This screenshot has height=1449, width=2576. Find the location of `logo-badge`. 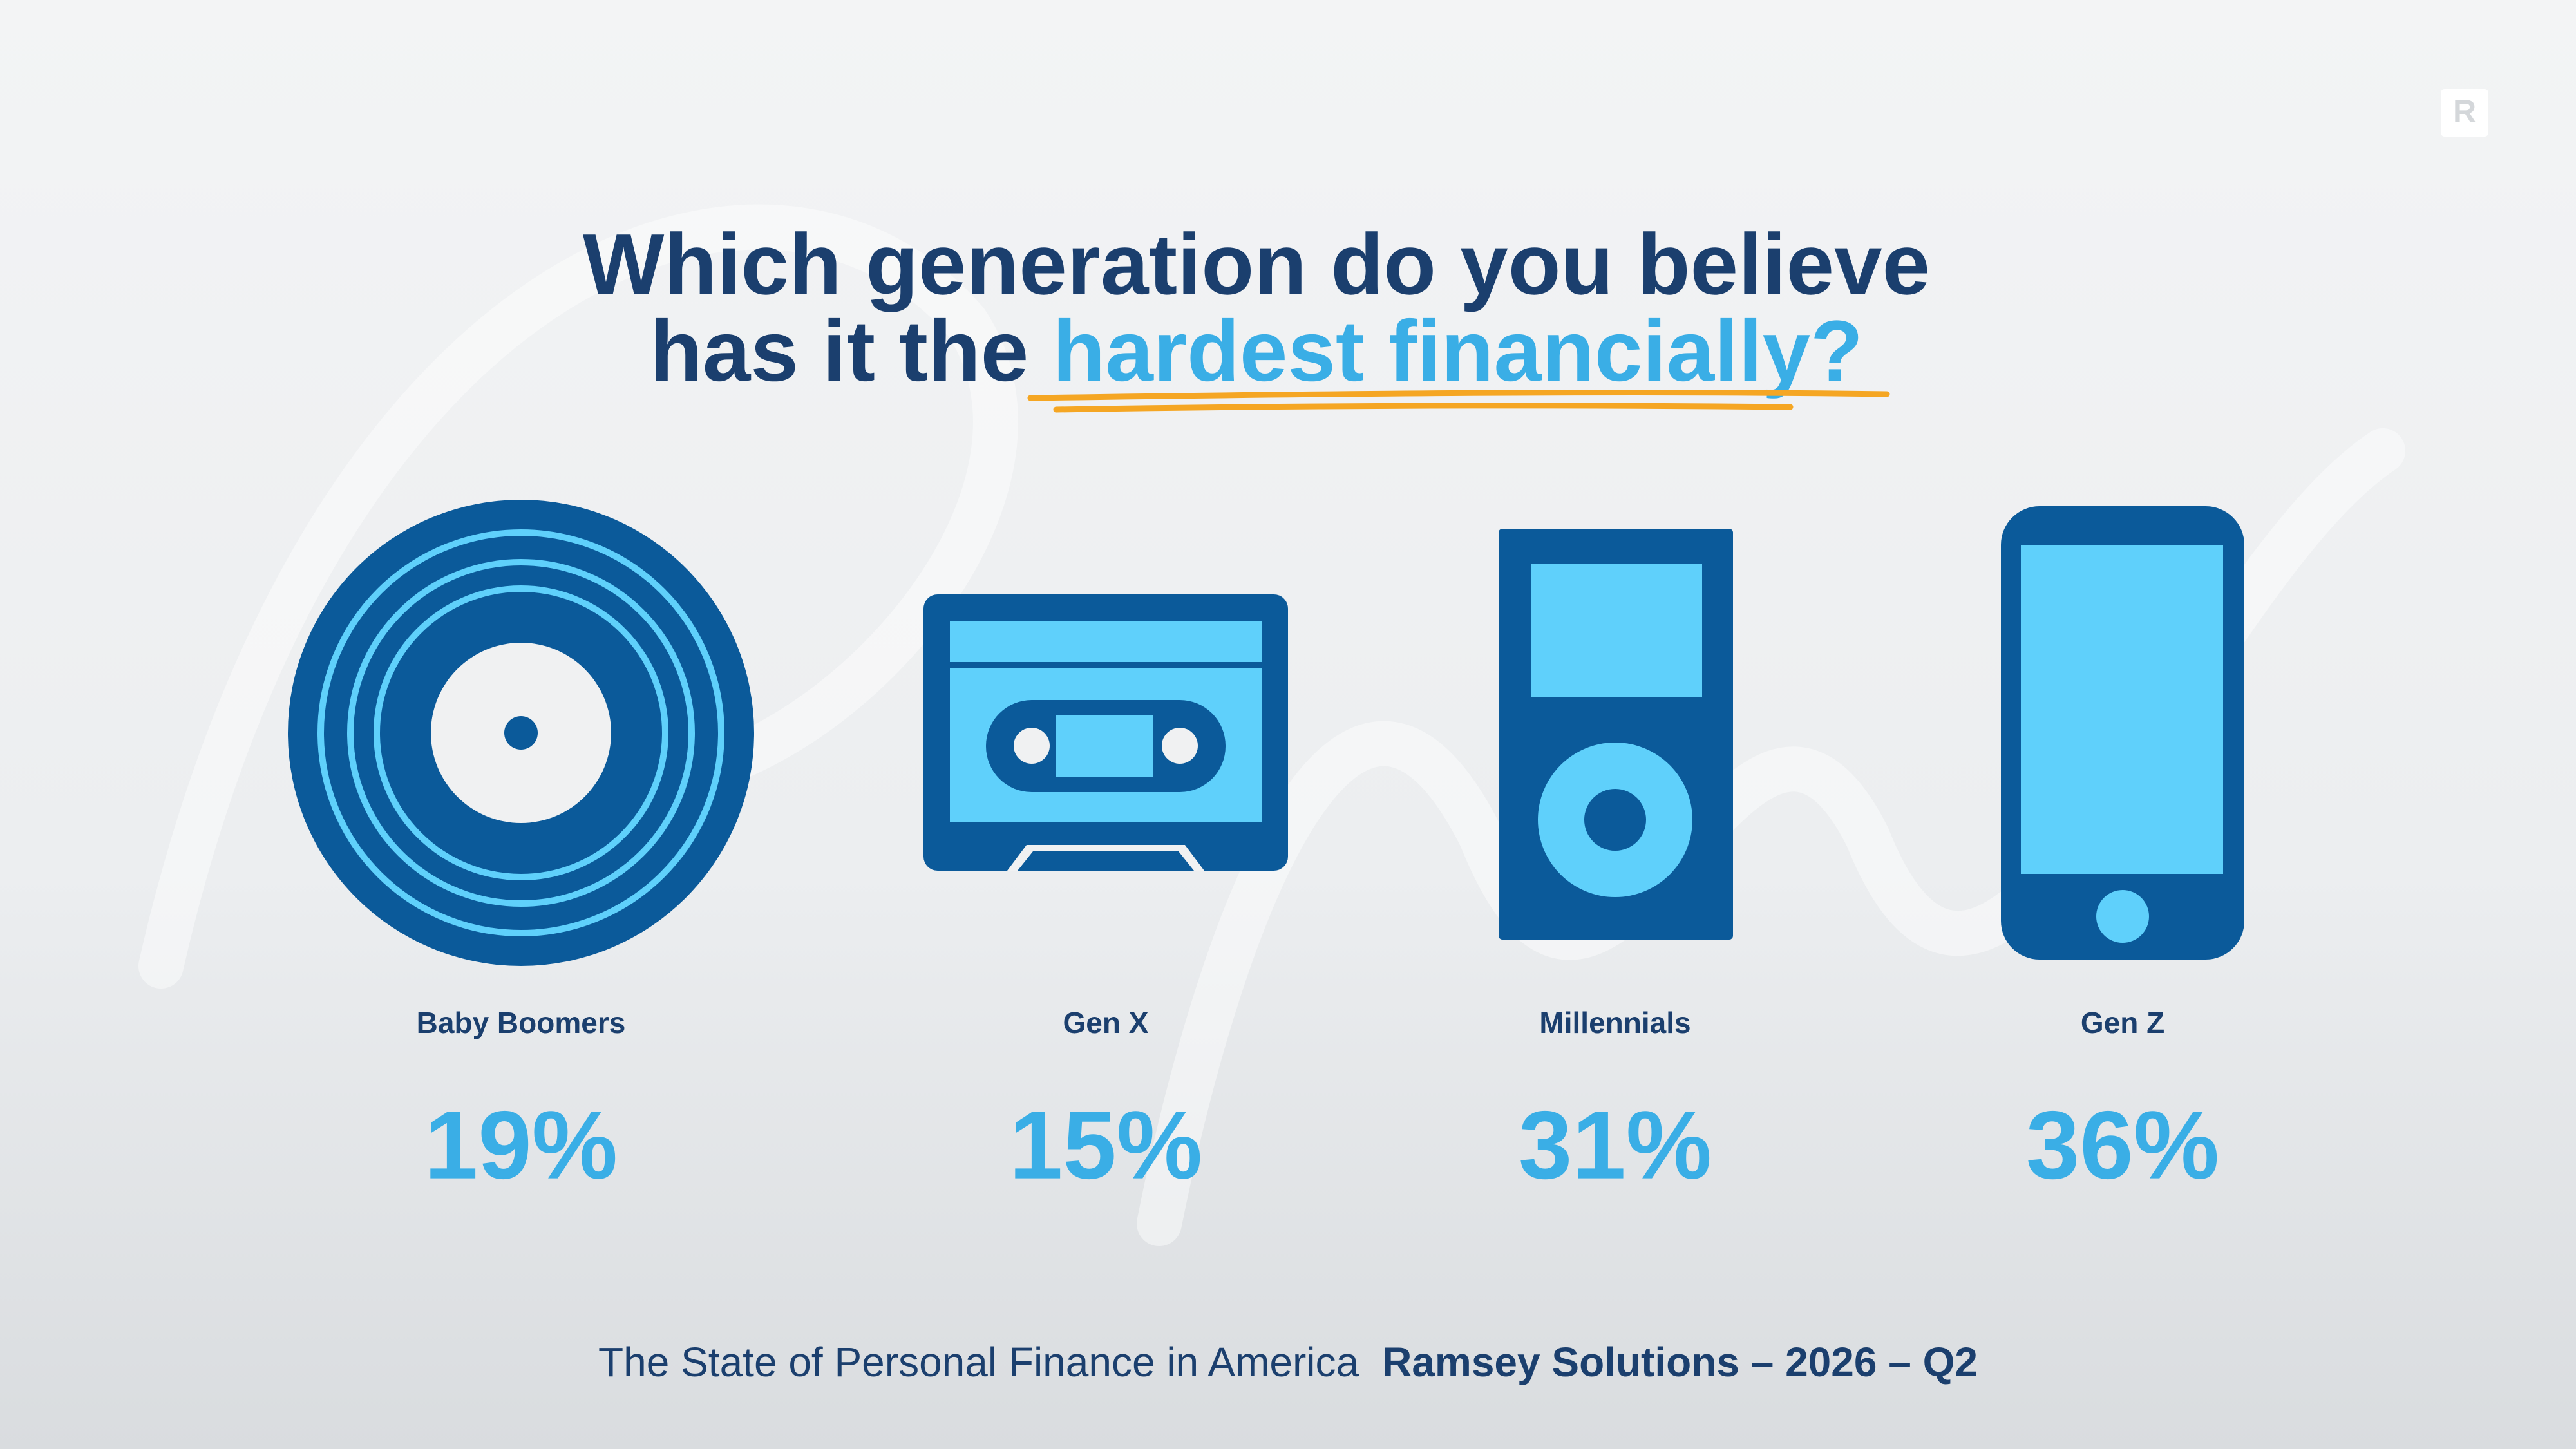

logo-badge is located at coordinates (2464, 113).